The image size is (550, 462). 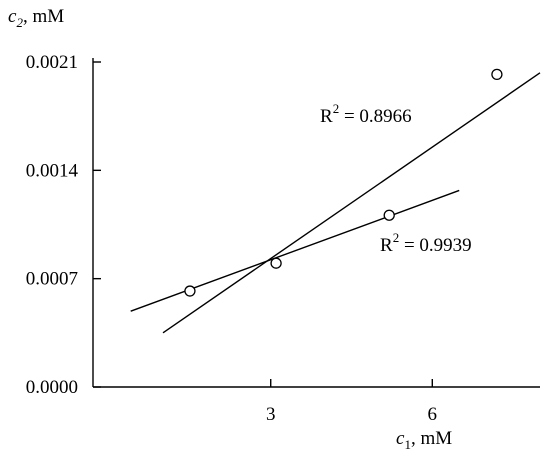 What do you see at coordinates (52, 62) in the screenshot?
I see `y-tick-label: 0.0021` at bounding box center [52, 62].